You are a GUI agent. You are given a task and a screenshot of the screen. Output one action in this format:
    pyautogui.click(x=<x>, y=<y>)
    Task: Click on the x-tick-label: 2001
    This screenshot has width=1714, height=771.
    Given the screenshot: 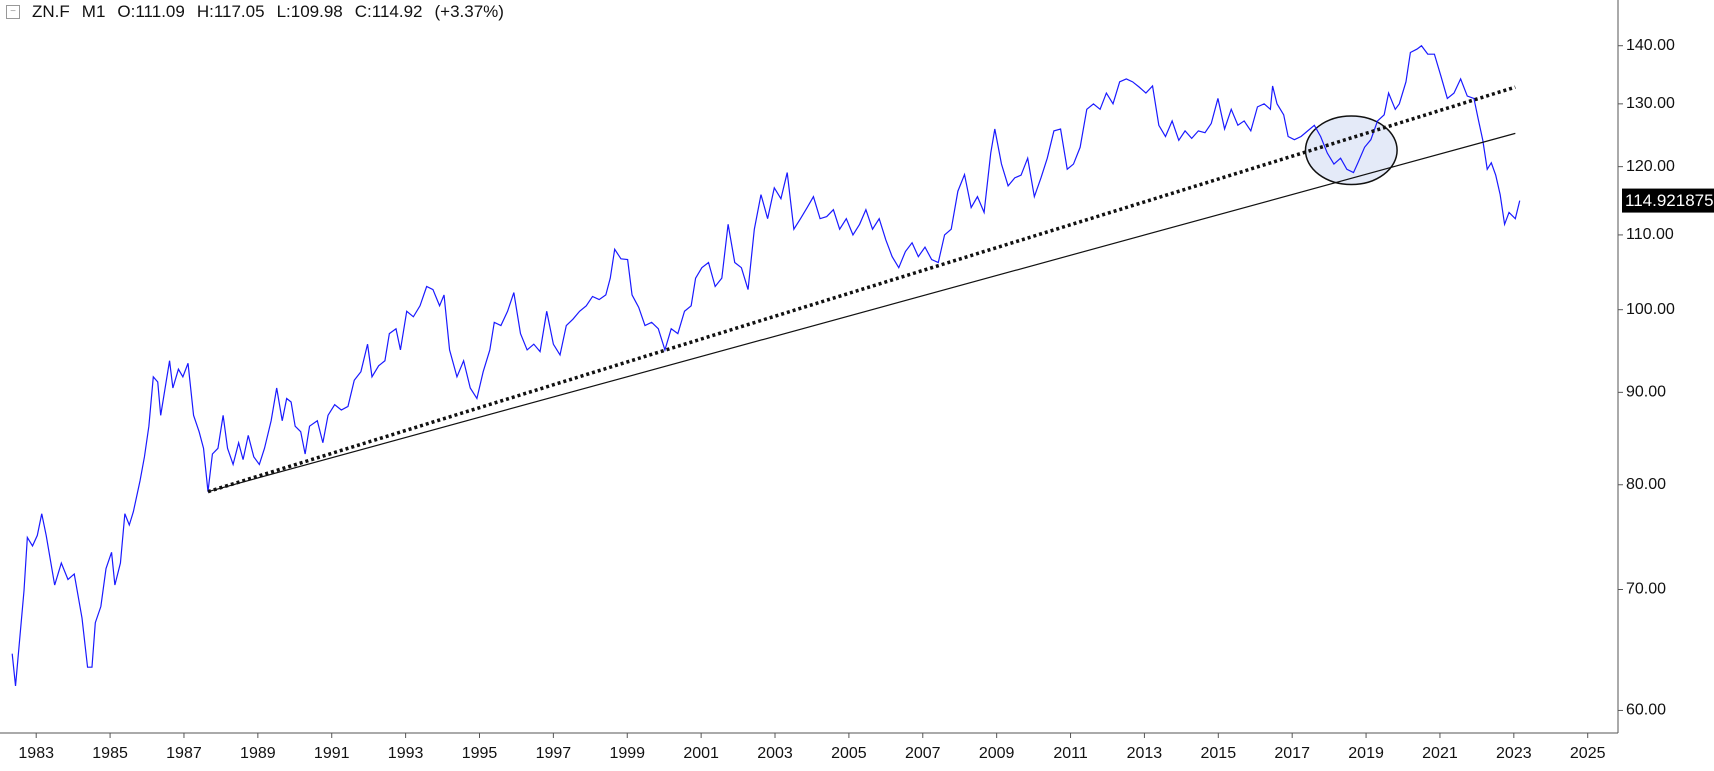 What is the action you would take?
    pyautogui.click(x=701, y=753)
    